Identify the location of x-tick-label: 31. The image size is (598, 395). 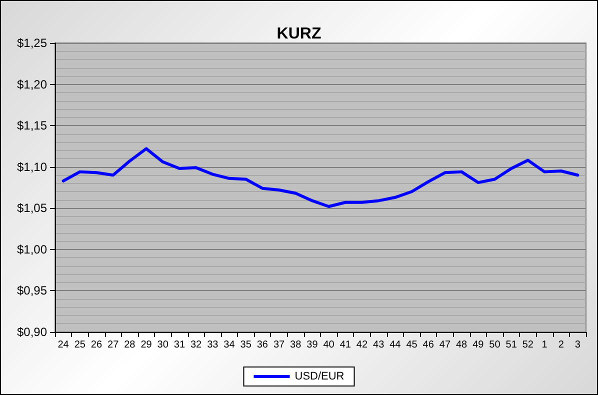
(180, 345).